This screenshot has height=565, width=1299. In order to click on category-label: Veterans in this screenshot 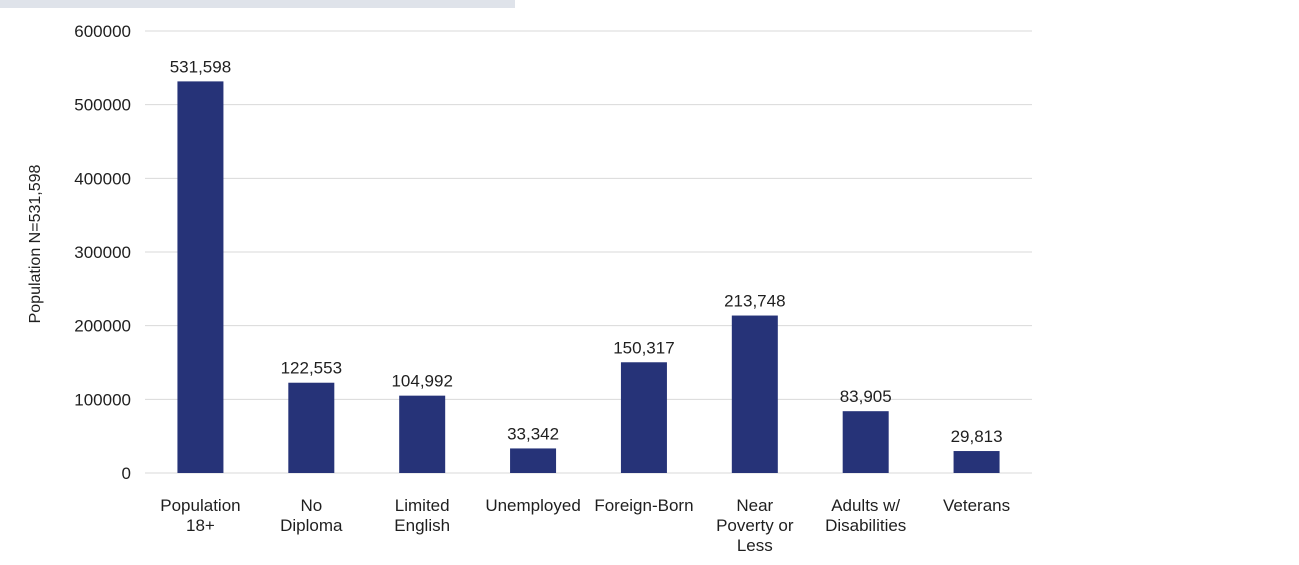, I will do `click(976, 505)`.